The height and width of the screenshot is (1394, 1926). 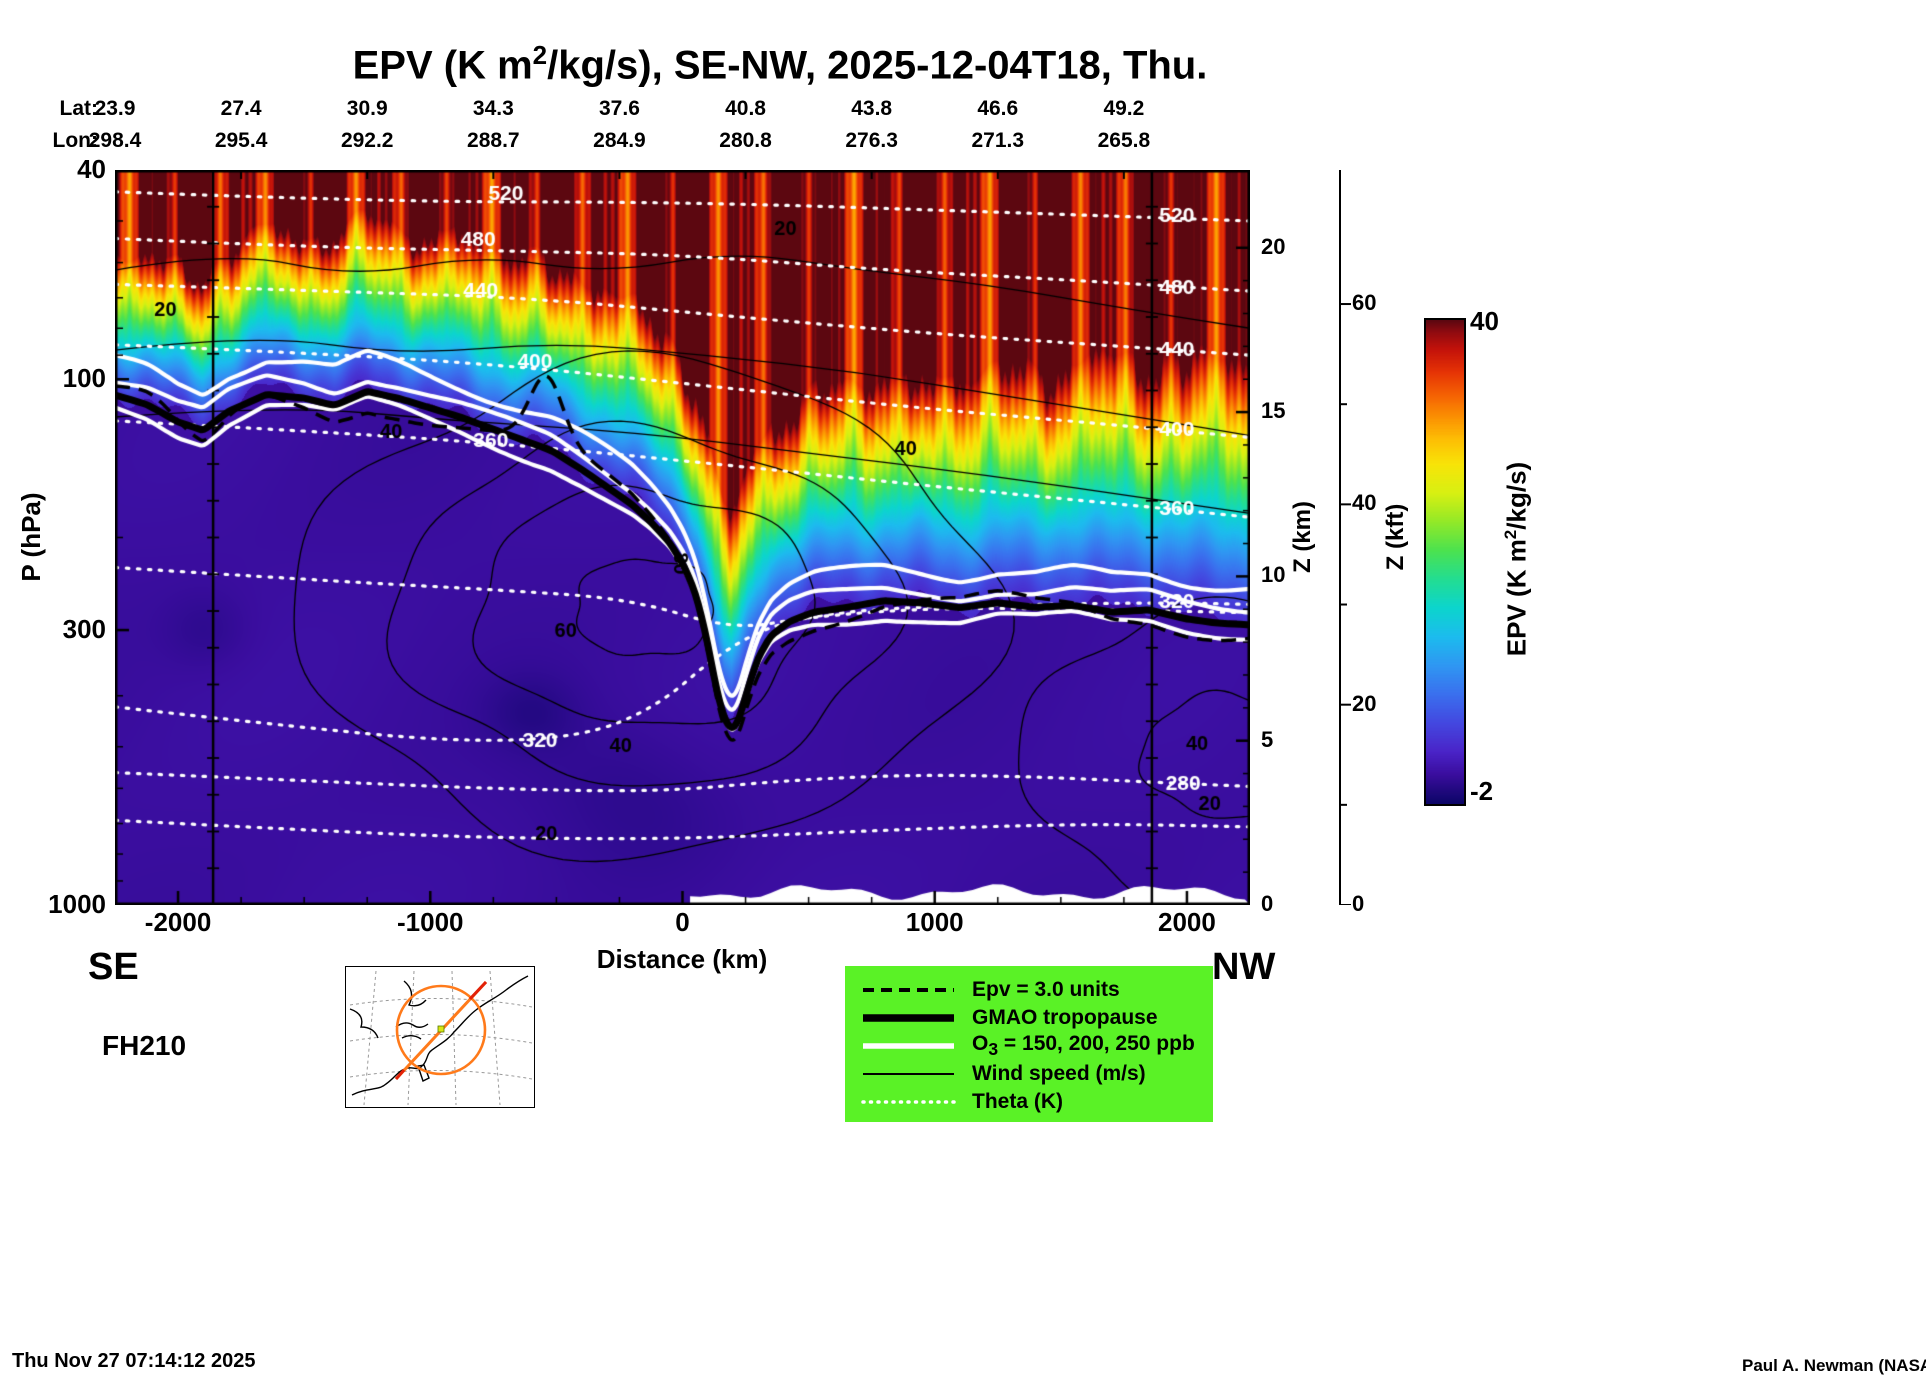 What do you see at coordinates (1267, 903) in the screenshot?
I see `z-km-tick-label: 0` at bounding box center [1267, 903].